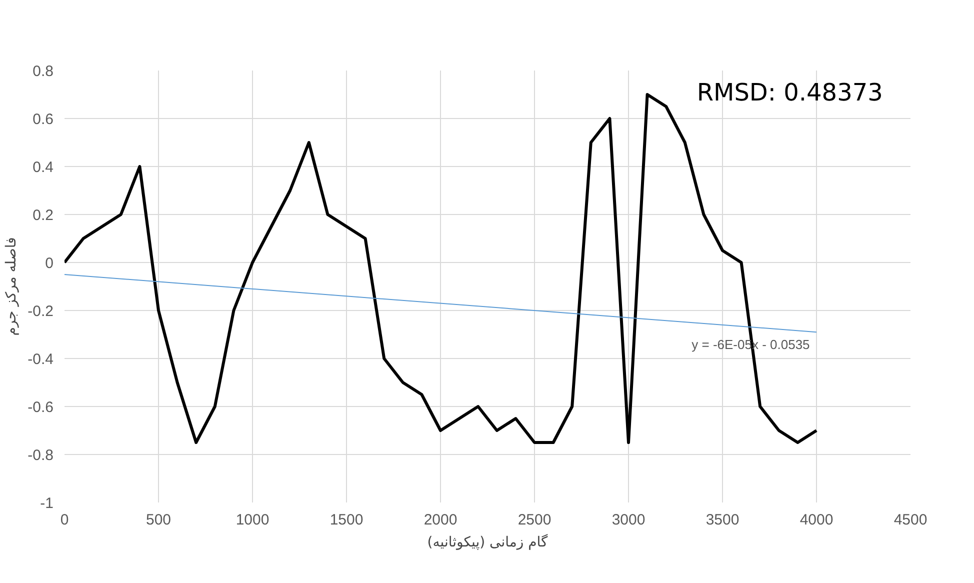 The image size is (974, 583). I want to click on annotation: RMSD: 0.48373, so click(789, 92).